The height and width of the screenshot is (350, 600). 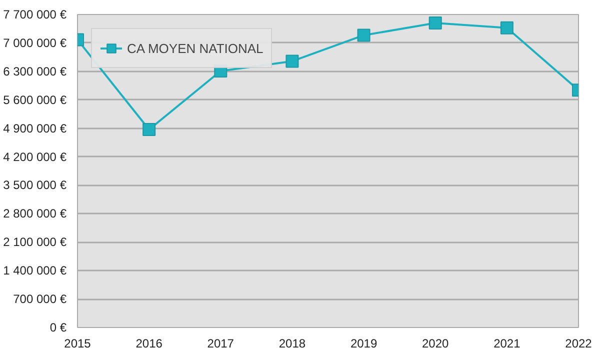 What do you see at coordinates (35, 71) in the screenshot?
I see `y-tick-label: 6 300 000 €` at bounding box center [35, 71].